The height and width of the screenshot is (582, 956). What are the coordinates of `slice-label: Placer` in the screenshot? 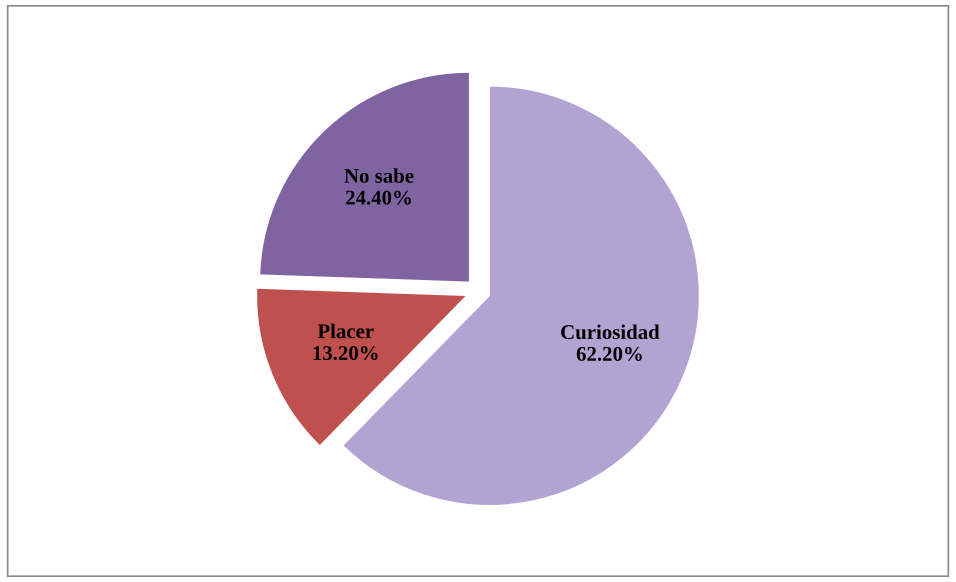 It's located at (346, 331).